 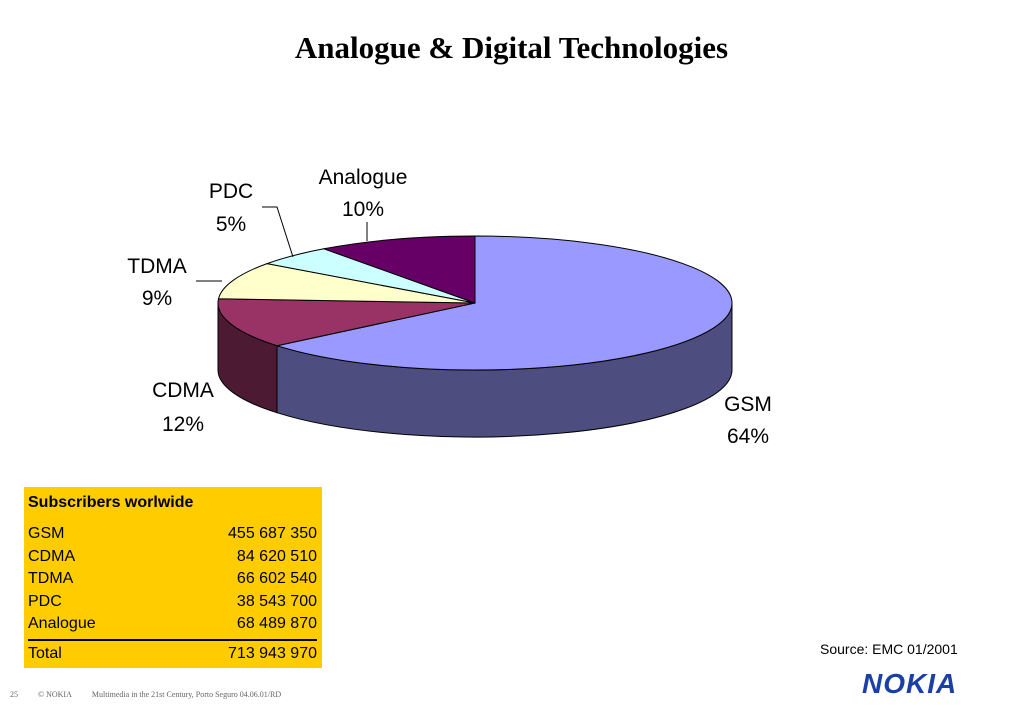 What do you see at coordinates (276, 624) in the screenshot?
I see `row-value: 68 489 870` at bounding box center [276, 624].